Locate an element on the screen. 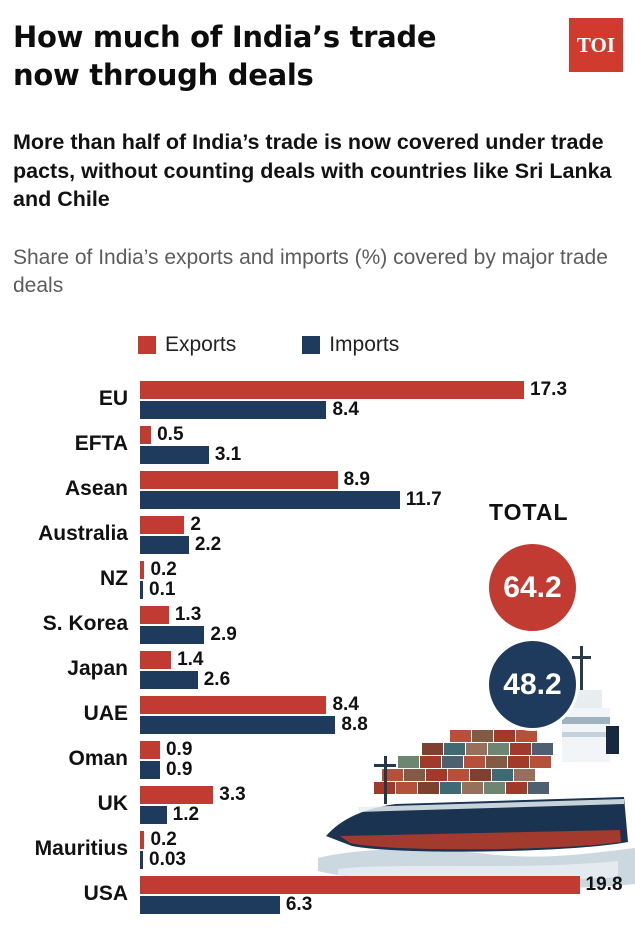  exports-bar-line: 19.8 is located at coordinates (381, 884).